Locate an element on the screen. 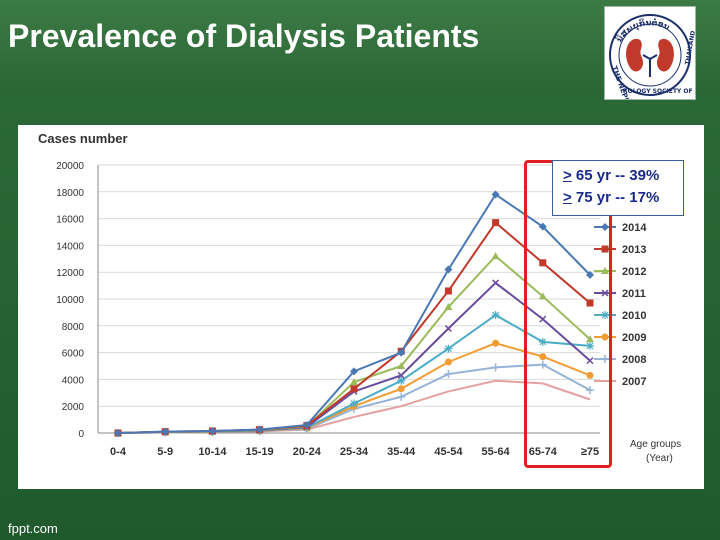  legend-label: 2008 is located at coordinates (634, 360).